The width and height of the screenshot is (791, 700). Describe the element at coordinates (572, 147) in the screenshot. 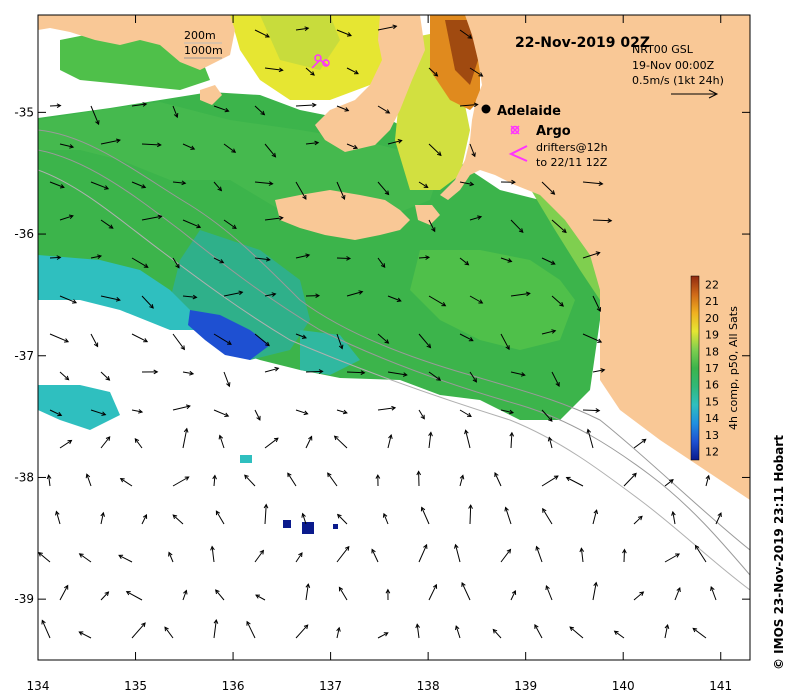

I see `drifters-legend-line1: drifters@12h` at that location.